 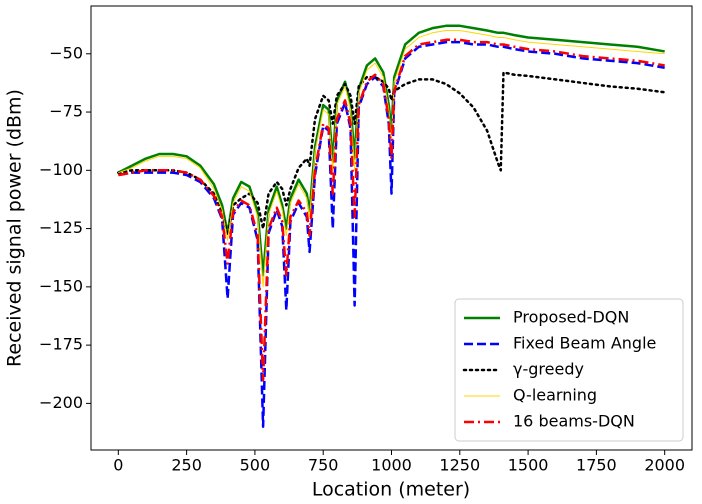 I want to click on legend-box, so click(x=569, y=370).